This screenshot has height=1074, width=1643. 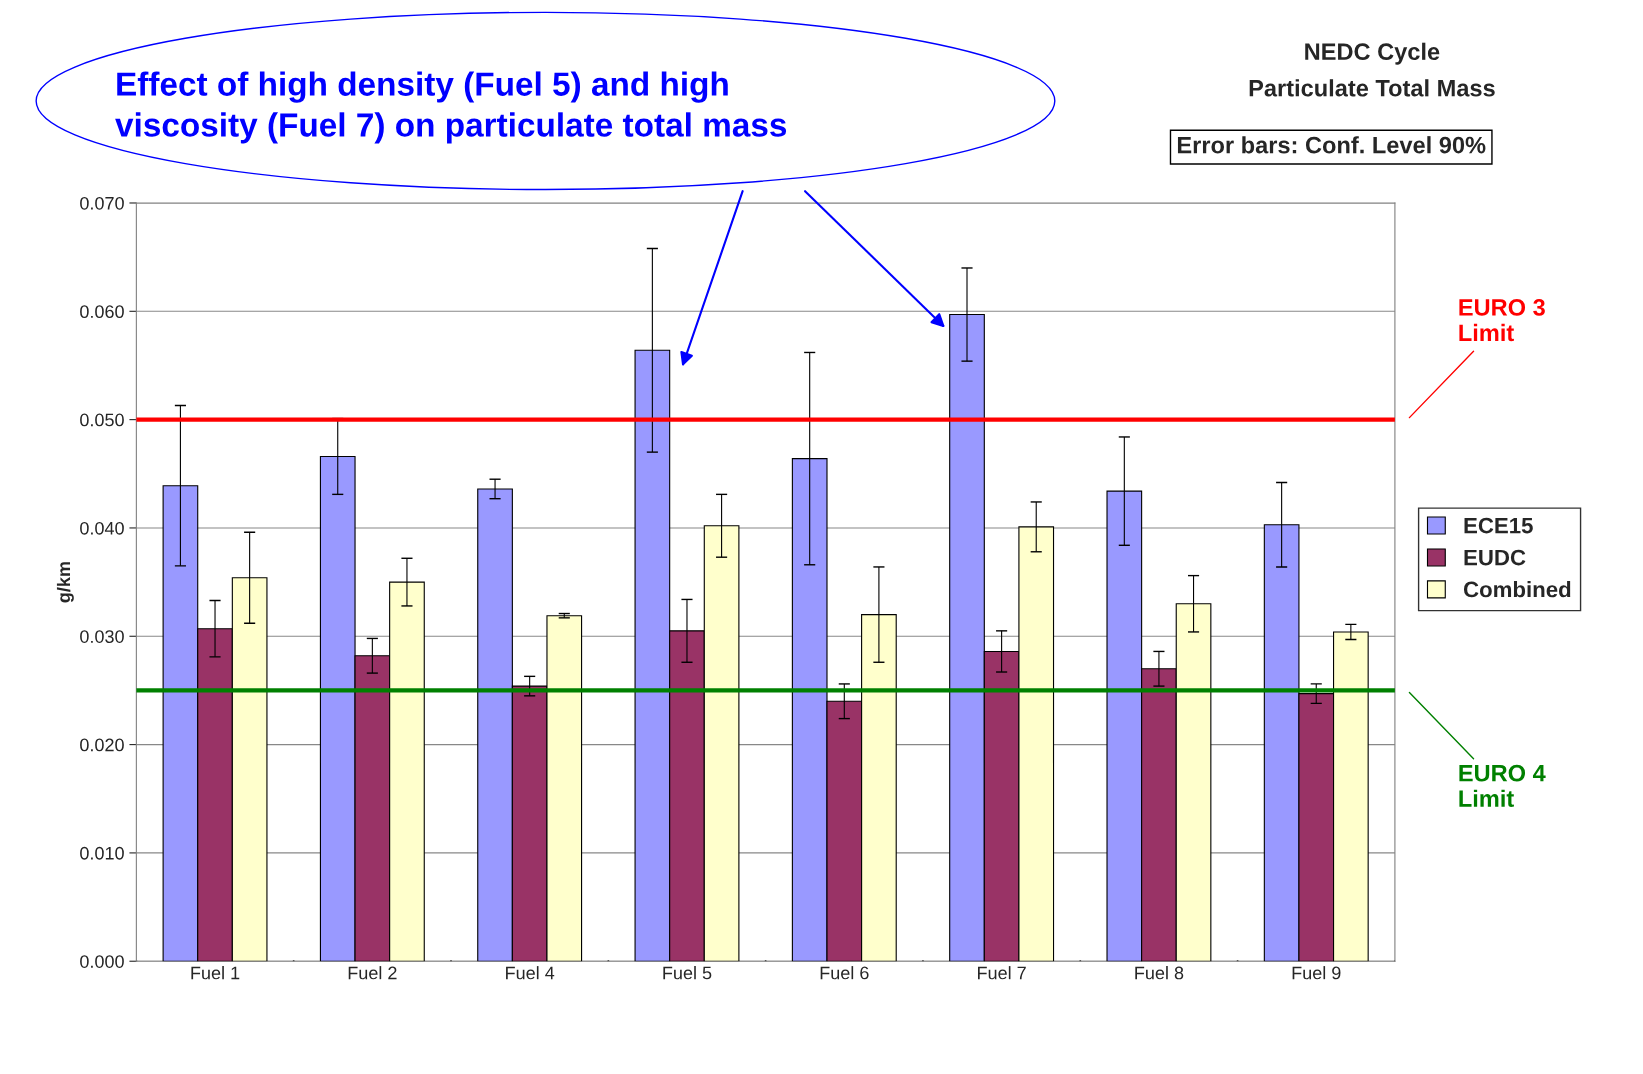 What do you see at coordinates (1331, 145) in the screenshot?
I see `text: Error bars: Conf. Level 90%` at bounding box center [1331, 145].